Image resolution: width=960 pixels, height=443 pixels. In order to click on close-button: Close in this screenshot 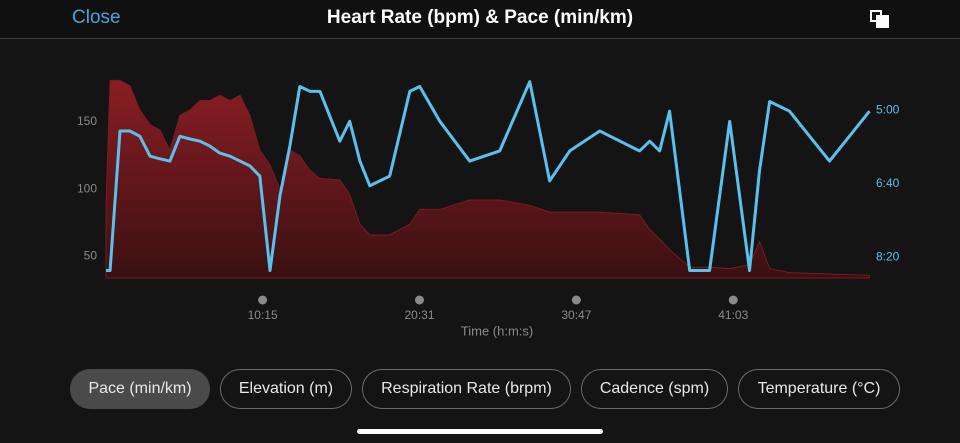, I will do `click(96, 17)`.